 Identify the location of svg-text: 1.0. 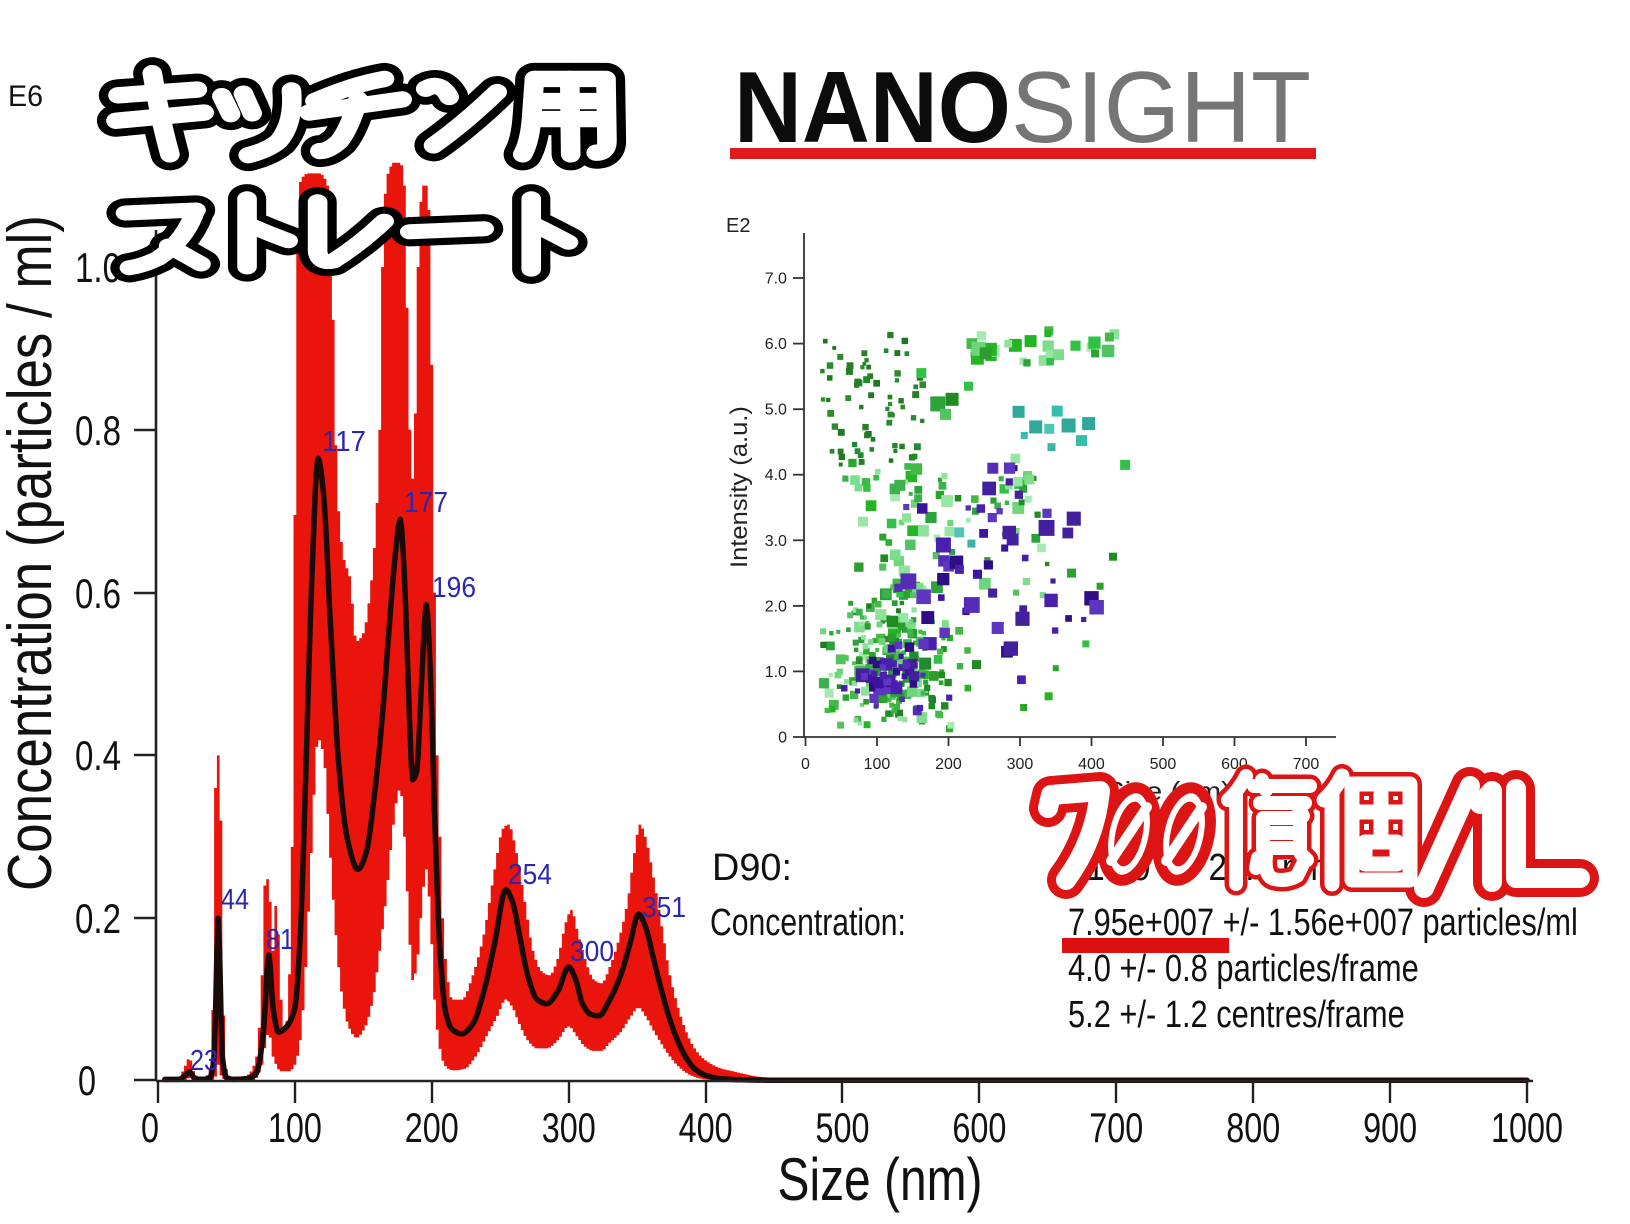
(776, 672).